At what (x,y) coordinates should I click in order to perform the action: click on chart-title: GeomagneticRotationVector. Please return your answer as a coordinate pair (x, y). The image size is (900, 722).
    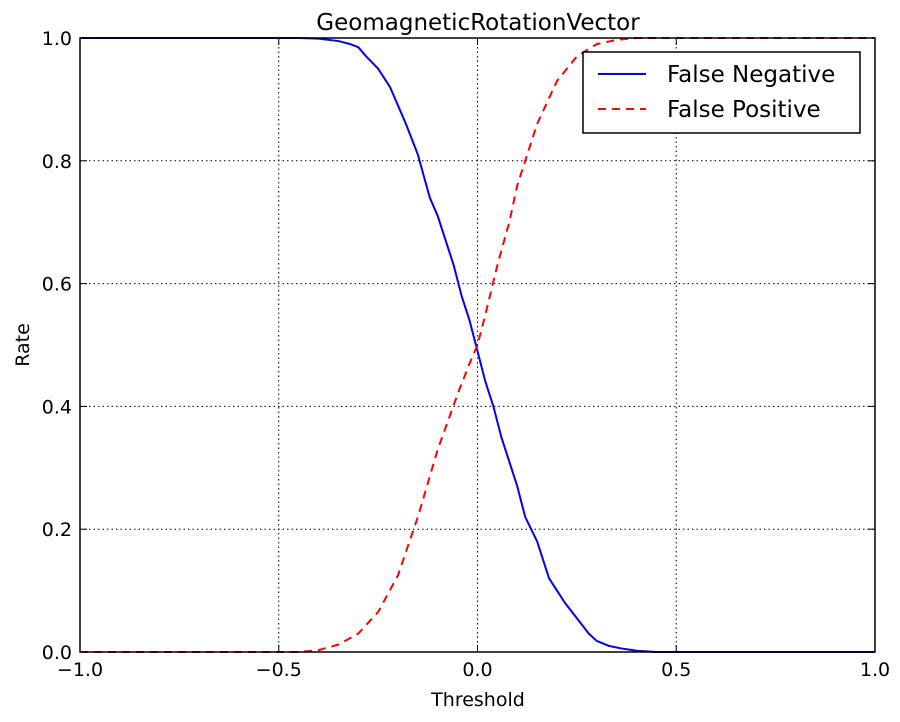
    Looking at the image, I should click on (478, 23).